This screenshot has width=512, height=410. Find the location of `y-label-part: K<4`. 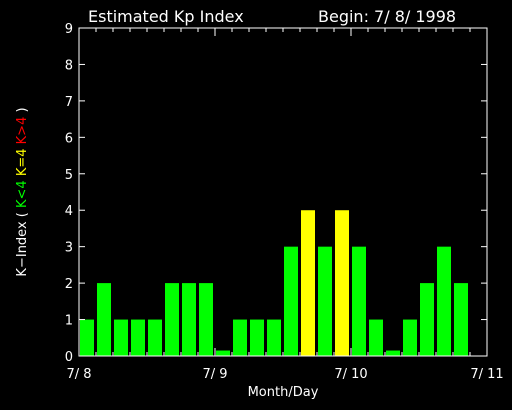

y-label-part: K<4 is located at coordinates (22, 196).